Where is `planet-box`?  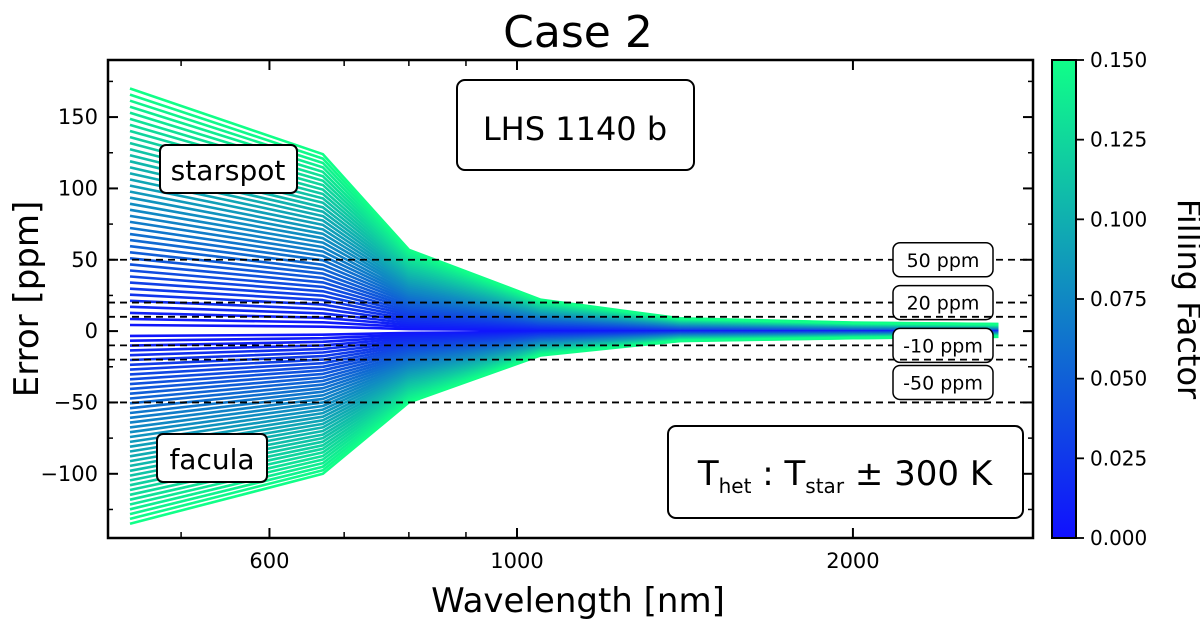
planet-box is located at coordinates (575, 125).